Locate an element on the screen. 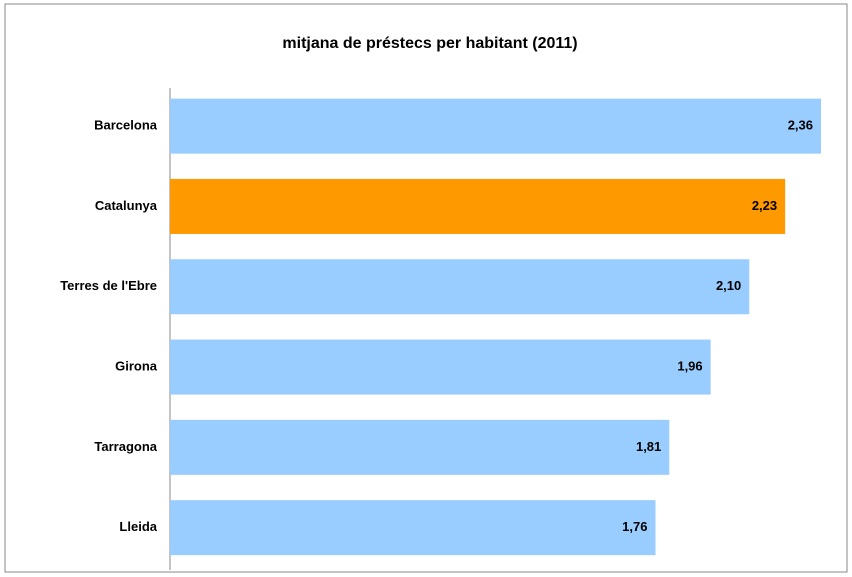 The width and height of the screenshot is (852, 577). category-label: Tarragona is located at coordinates (125, 446).